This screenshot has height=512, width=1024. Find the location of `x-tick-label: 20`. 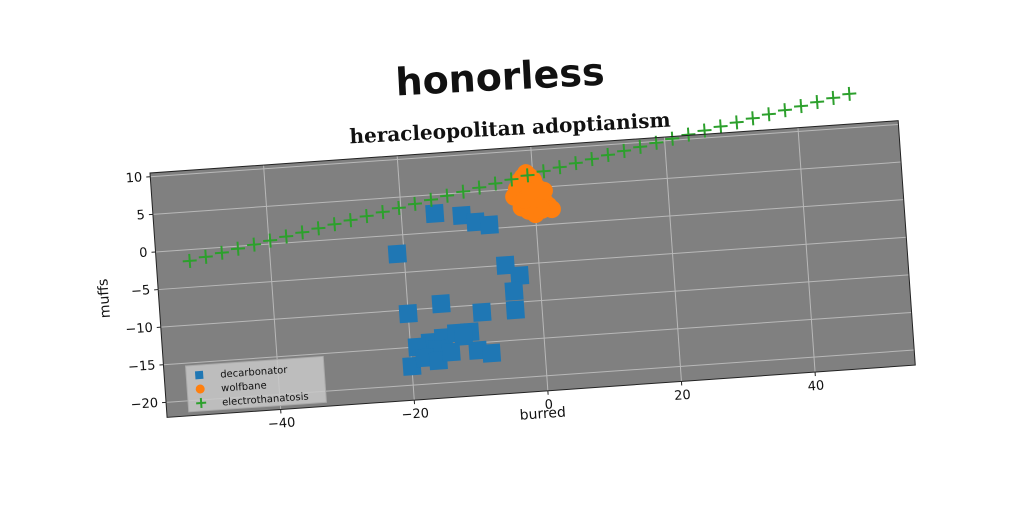

x-tick-label: 20 is located at coordinates (683, 396).